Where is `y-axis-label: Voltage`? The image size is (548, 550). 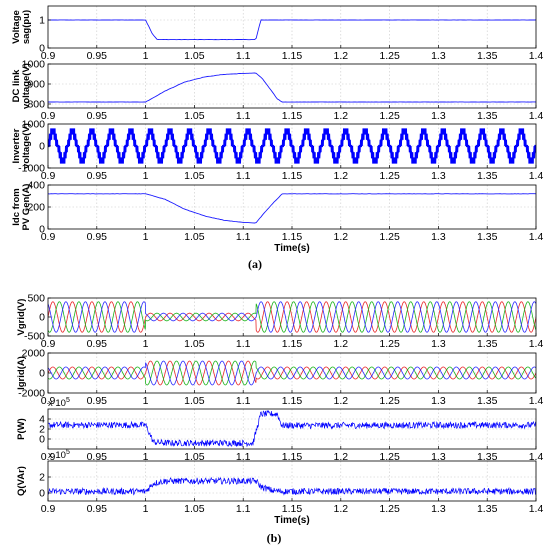
y-axis-label: Voltage is located at coordinates (16, 27).